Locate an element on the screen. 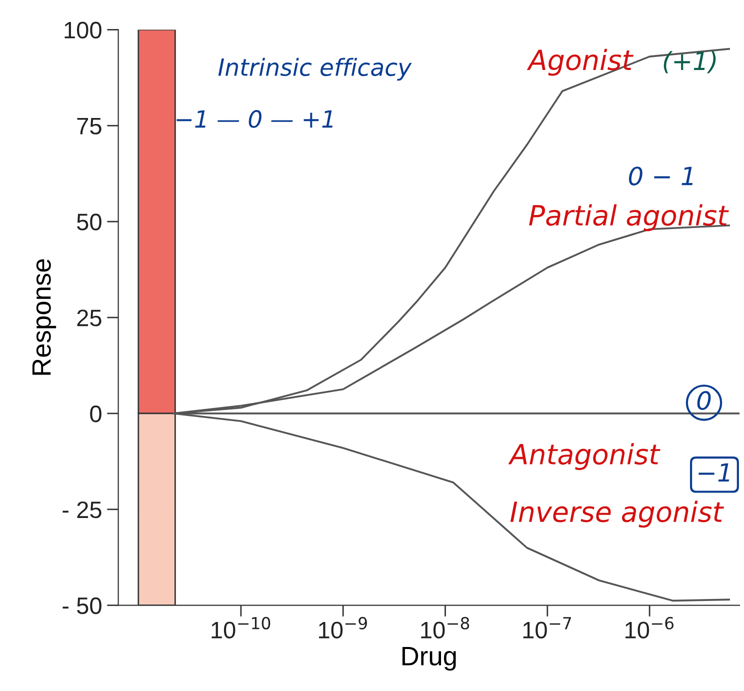 The height and width of the screenshot is (691, 744). series-label: Partial agonist is located at coordinates (629, 218).